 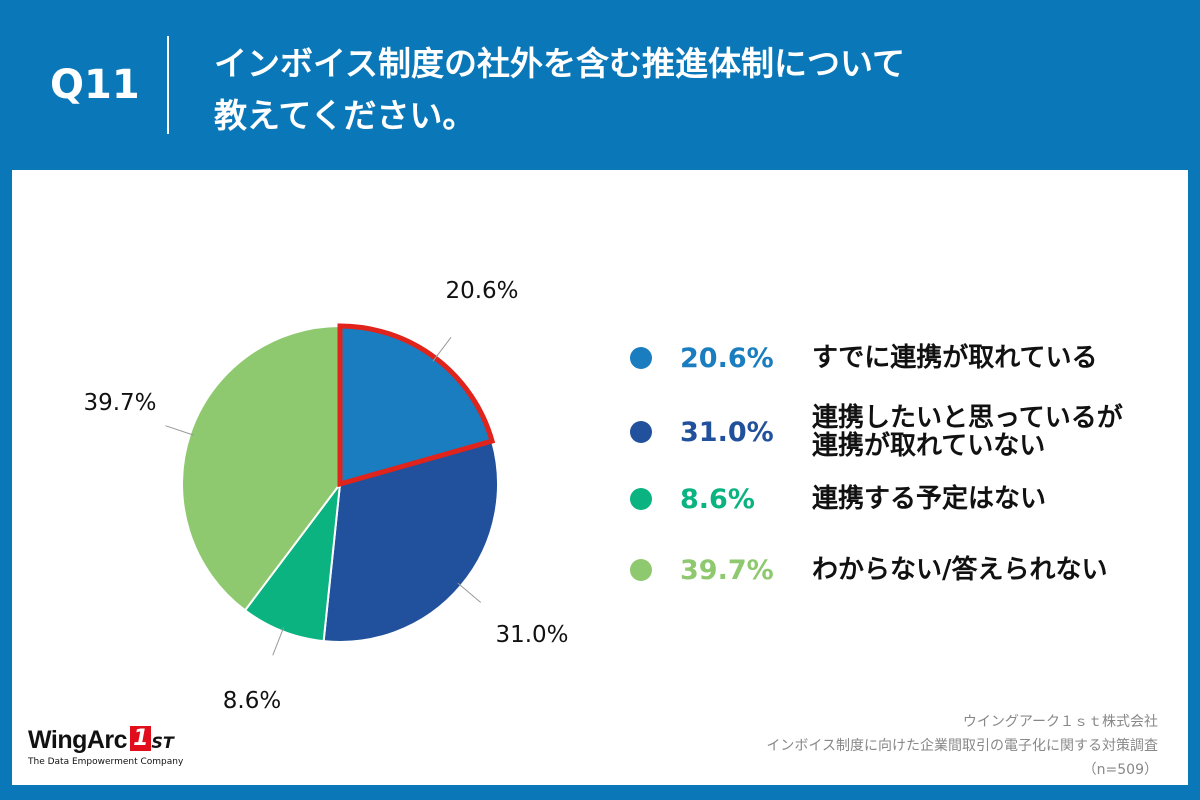 I want to click on pie-leader-lines, so click(x=323, y=496).